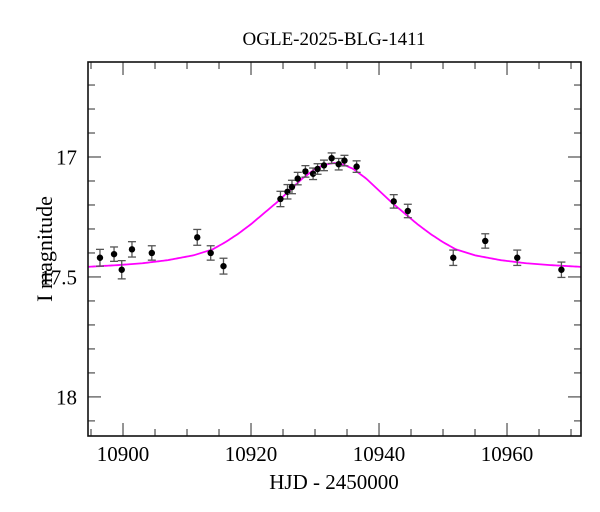 The image size is (600, 512). I want to click on y-axis-label: I magnitude, so click(44, 249).